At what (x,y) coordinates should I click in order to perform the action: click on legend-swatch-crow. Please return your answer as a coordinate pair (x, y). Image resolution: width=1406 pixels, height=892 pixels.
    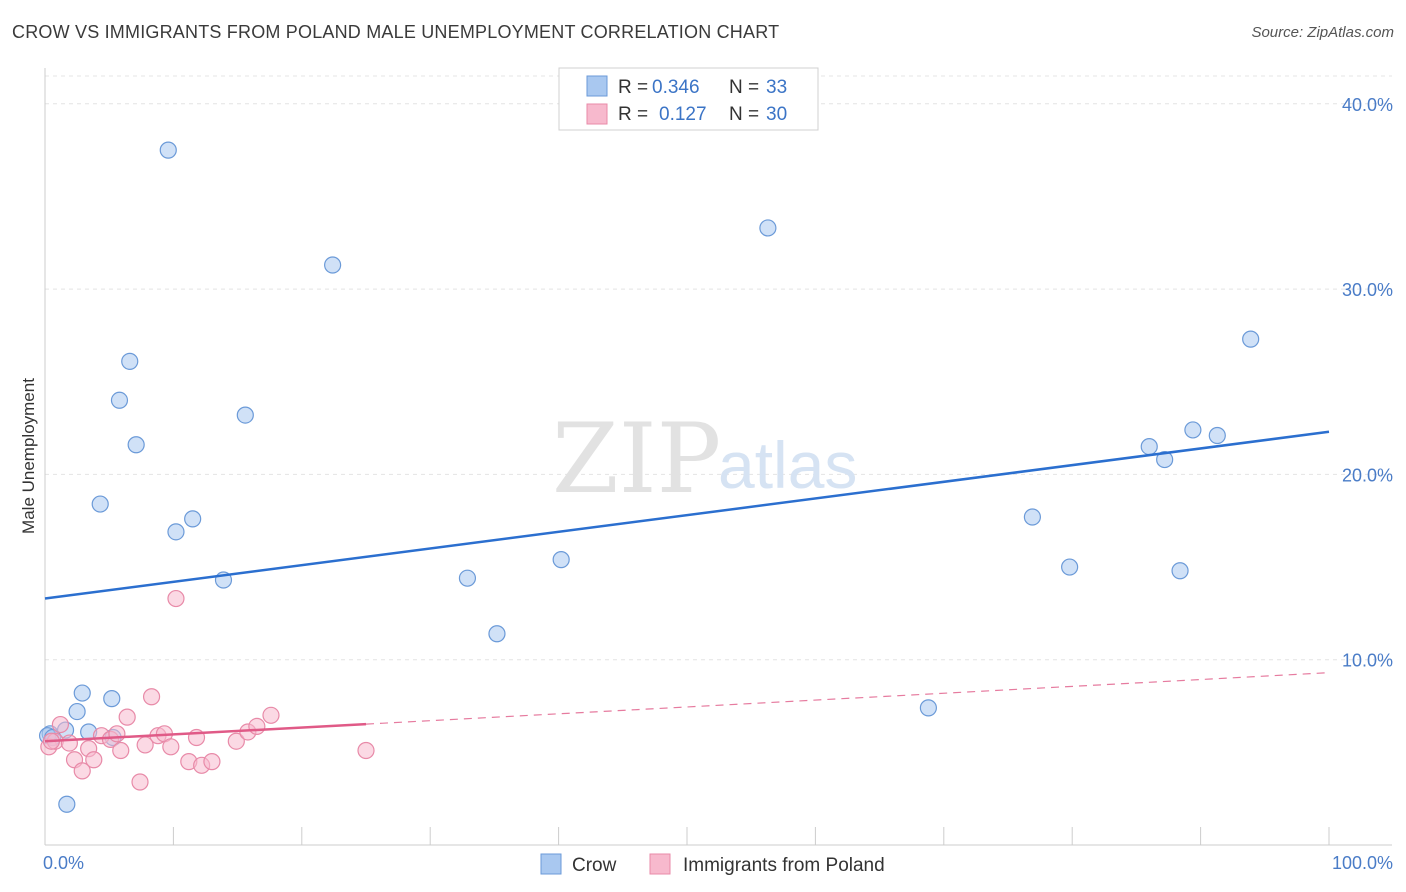
    Looking at the image, I should click on (597, 86).